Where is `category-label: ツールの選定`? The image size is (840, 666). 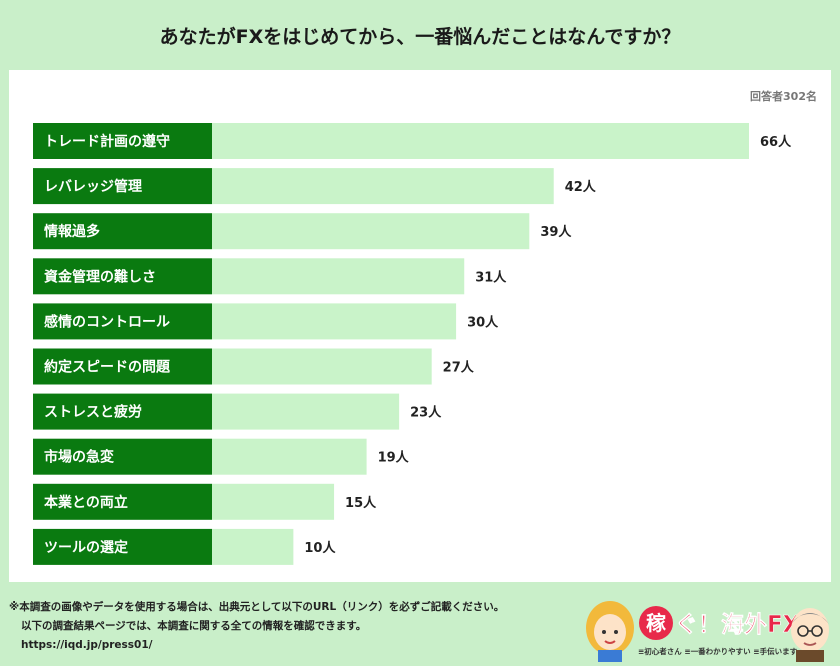 category-label: ツールの選定 is located at coordinates (86, 547).